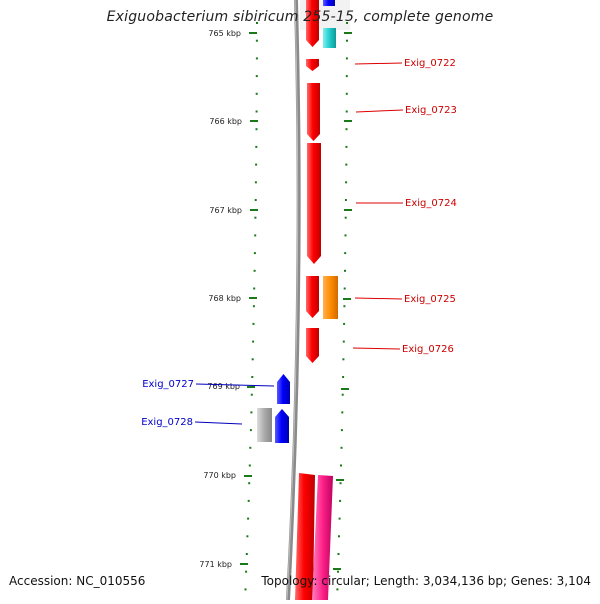 This screenshot has height=604, width=600. I want to click on gene-label-Exig_0722: Exig_0722, so click(430, 63).